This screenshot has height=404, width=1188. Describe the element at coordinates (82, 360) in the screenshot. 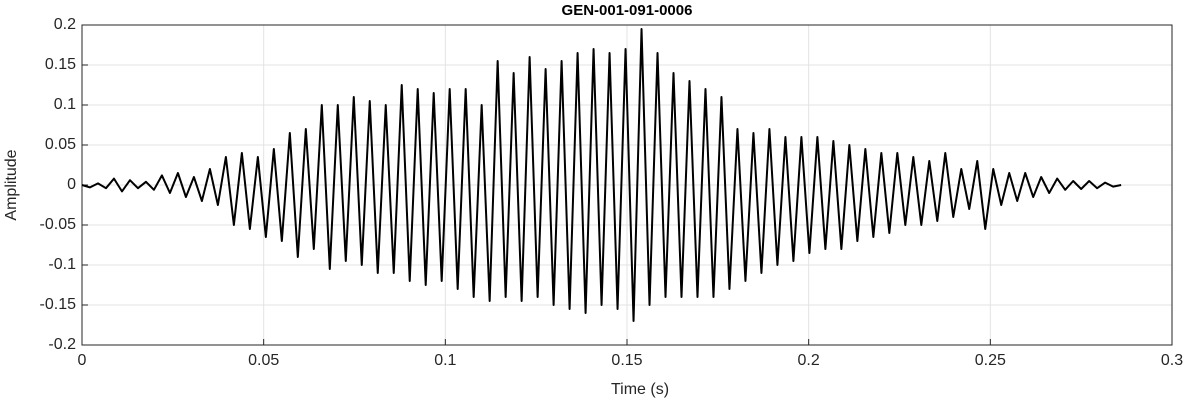

I see `x-tick-label: 0` at that location.